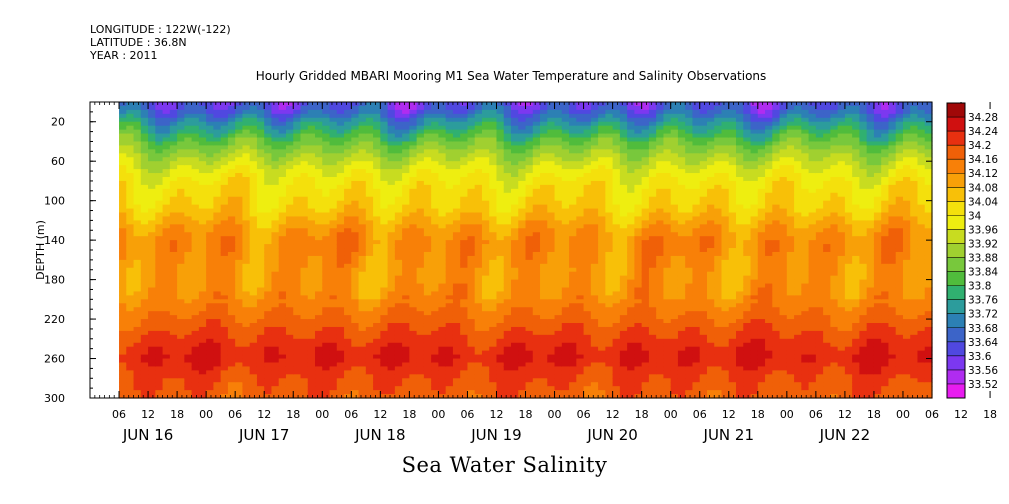 The height and width of the screenshot is (504, 1009). I want to click on date-label: JUN 21, so click(728, 435).